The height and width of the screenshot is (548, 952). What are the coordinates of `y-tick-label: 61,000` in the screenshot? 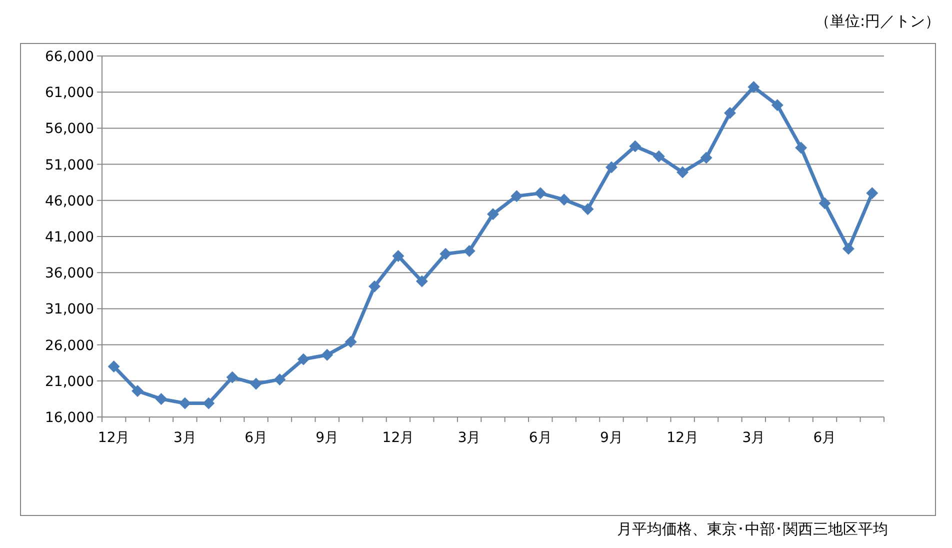 It's located at (69, 93).